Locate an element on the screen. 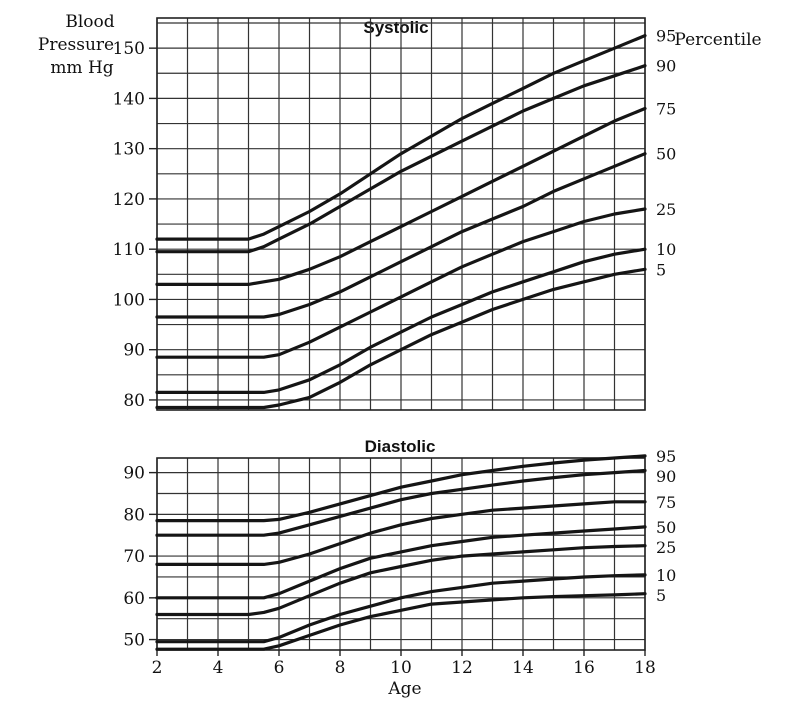 This screenshot has height=704, width=785. diastolic-curve-p90 is located at coordinates (401, 502).